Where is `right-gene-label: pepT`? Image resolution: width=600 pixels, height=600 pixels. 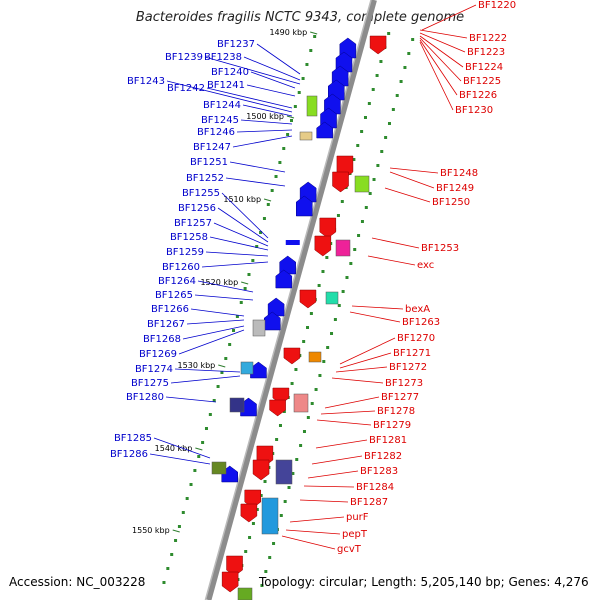
right-gene-label: pepT is located at coordinates (355, 534).